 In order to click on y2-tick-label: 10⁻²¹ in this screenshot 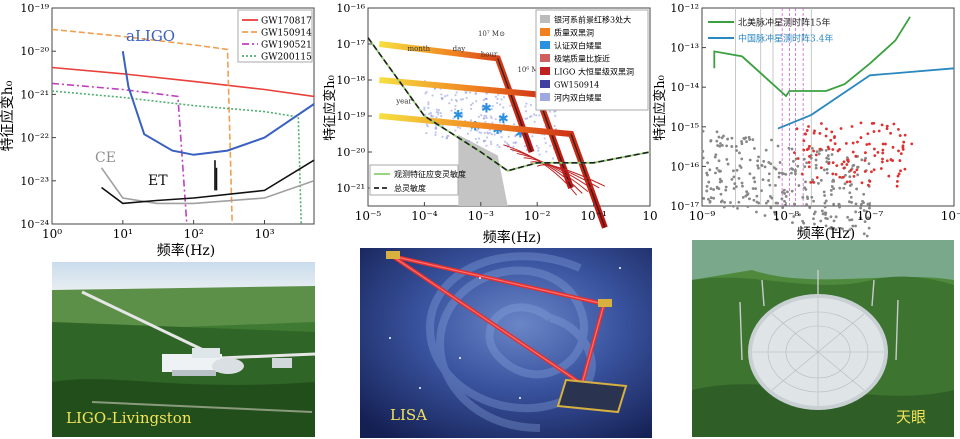, I will do `click(350, 188)`.